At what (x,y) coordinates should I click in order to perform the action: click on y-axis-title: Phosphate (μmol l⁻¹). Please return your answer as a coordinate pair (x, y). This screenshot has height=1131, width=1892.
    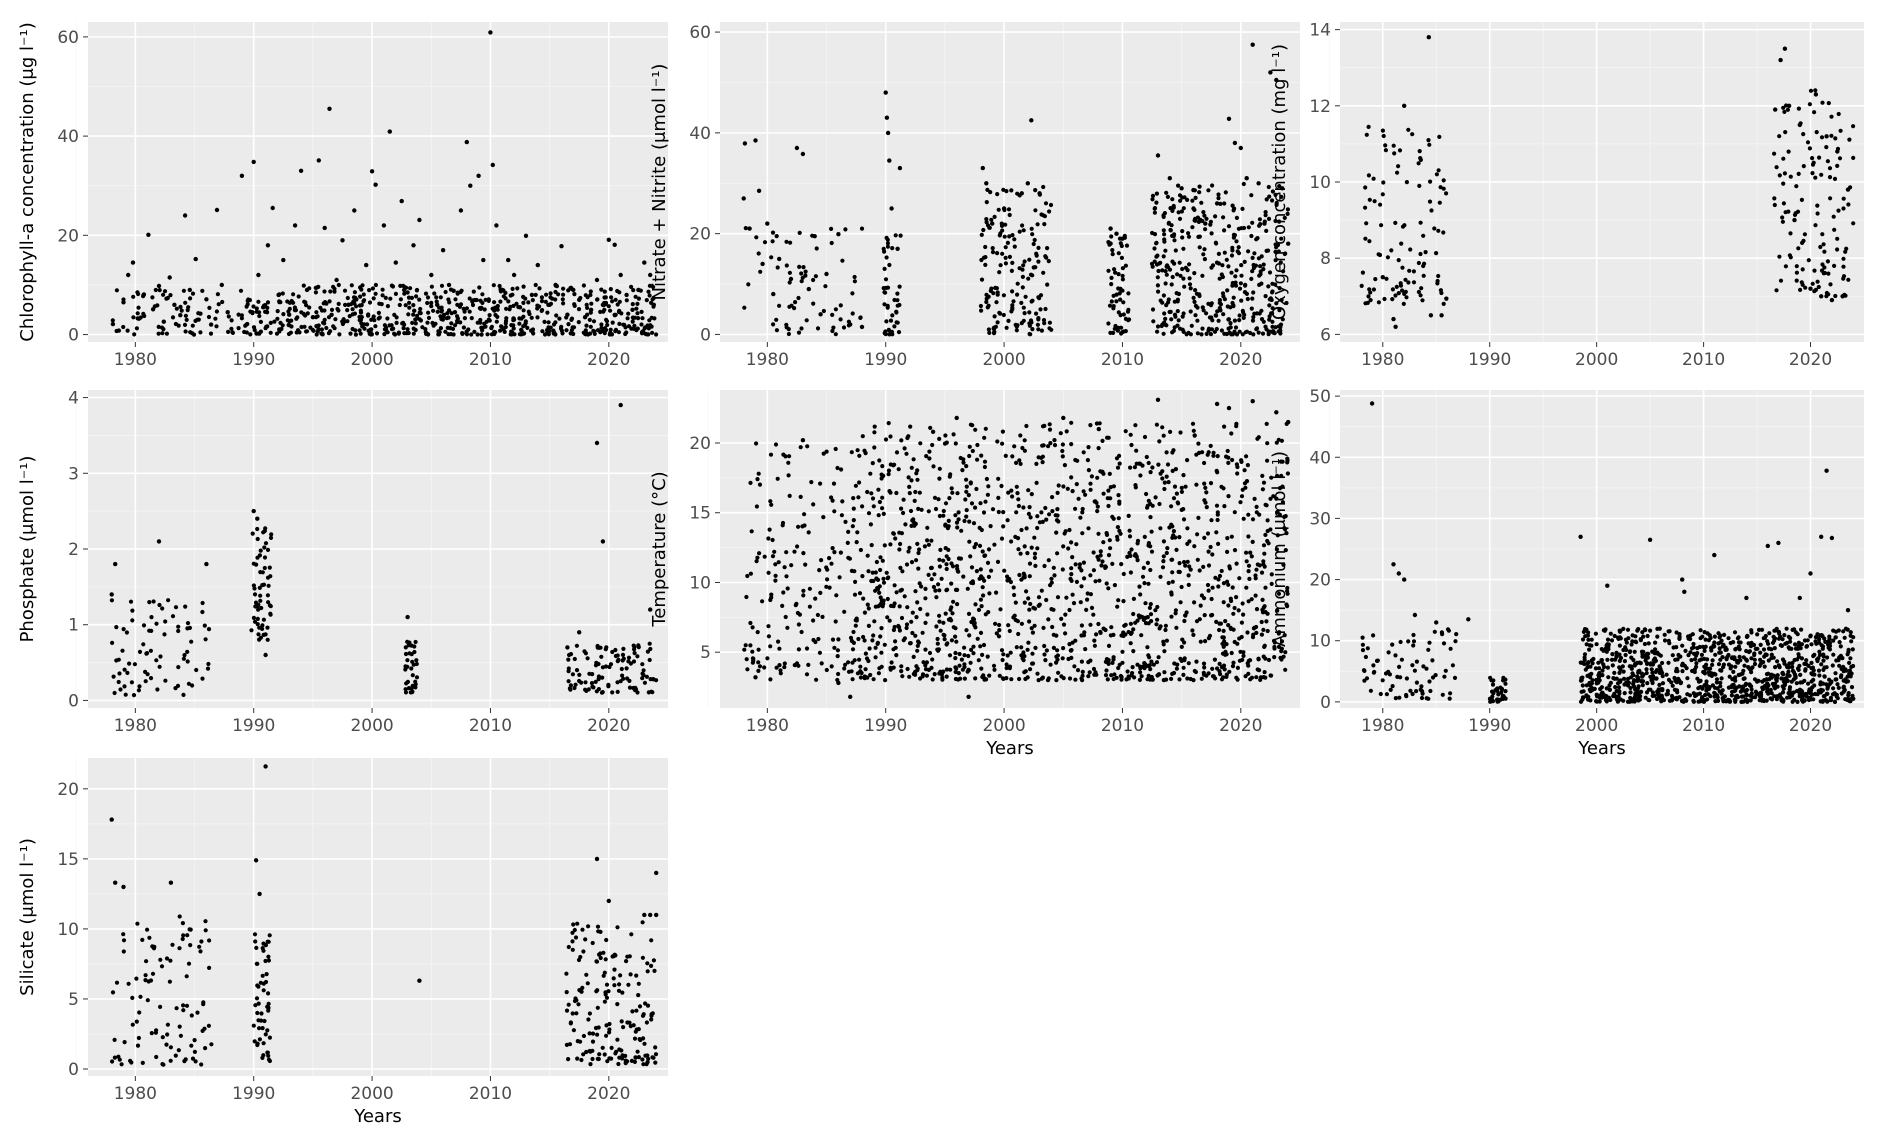
    Looking at the image, I should click on (27, 549).